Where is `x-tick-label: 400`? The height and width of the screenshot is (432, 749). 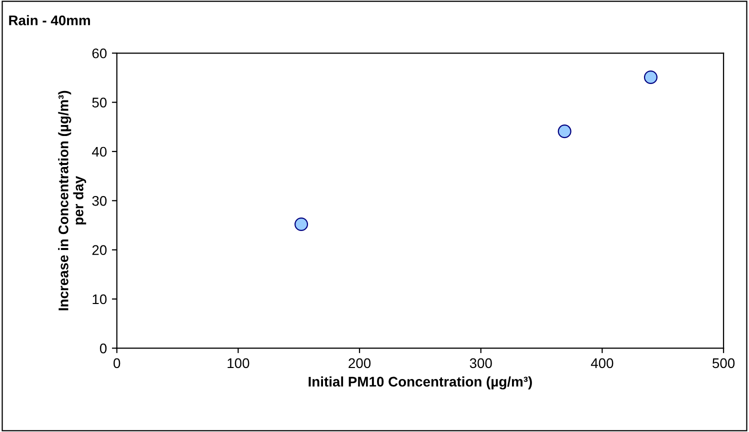
x-tick-label: 400 is located at coordinates (602, 363).